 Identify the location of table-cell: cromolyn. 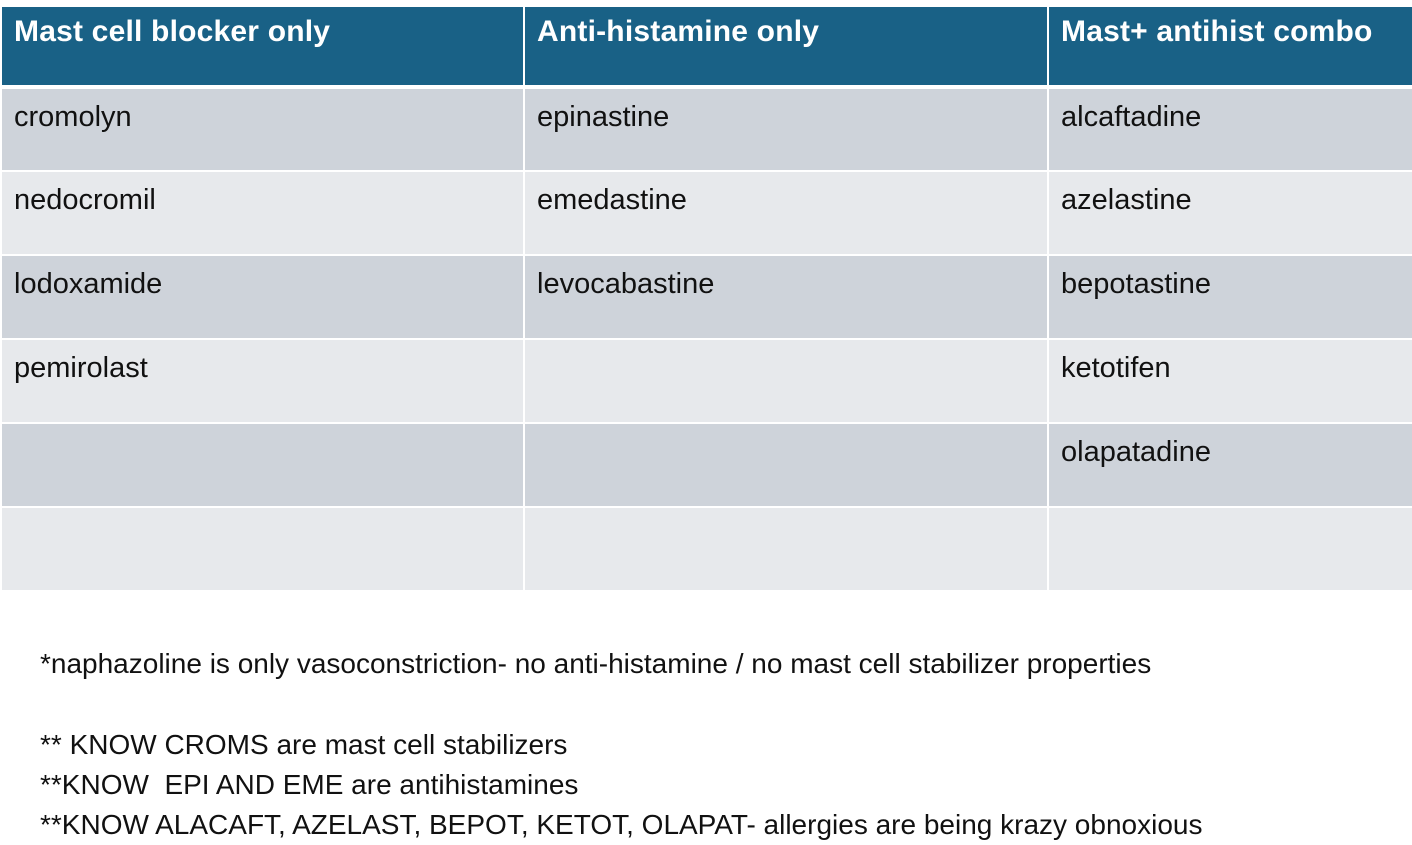
(263, 129).